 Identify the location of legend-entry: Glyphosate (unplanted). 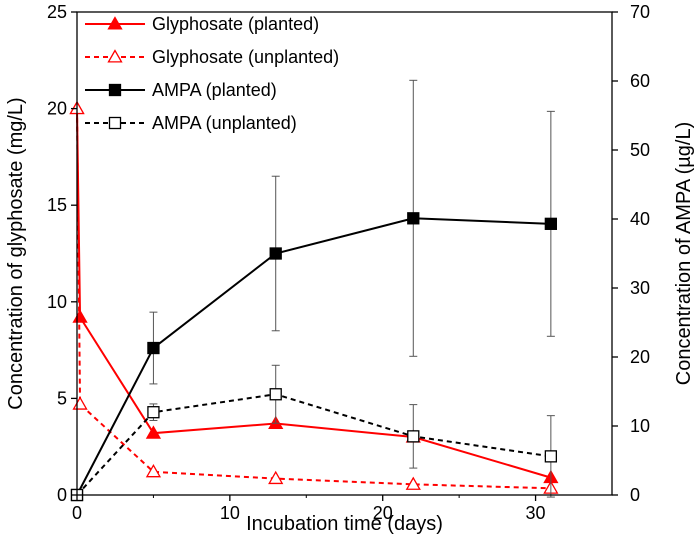
(212, 57).